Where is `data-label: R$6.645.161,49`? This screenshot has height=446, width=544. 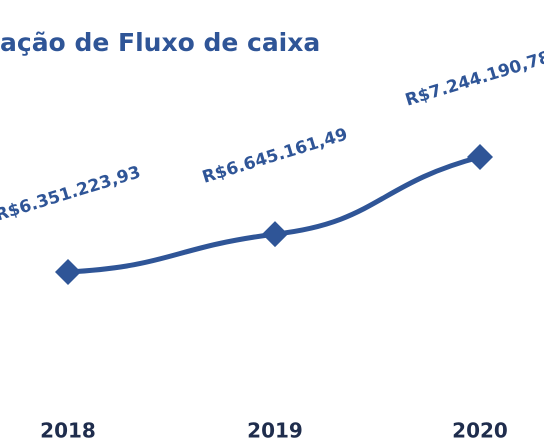 data-label: R$6.645.161,49 is located at coordinates (275, 156).